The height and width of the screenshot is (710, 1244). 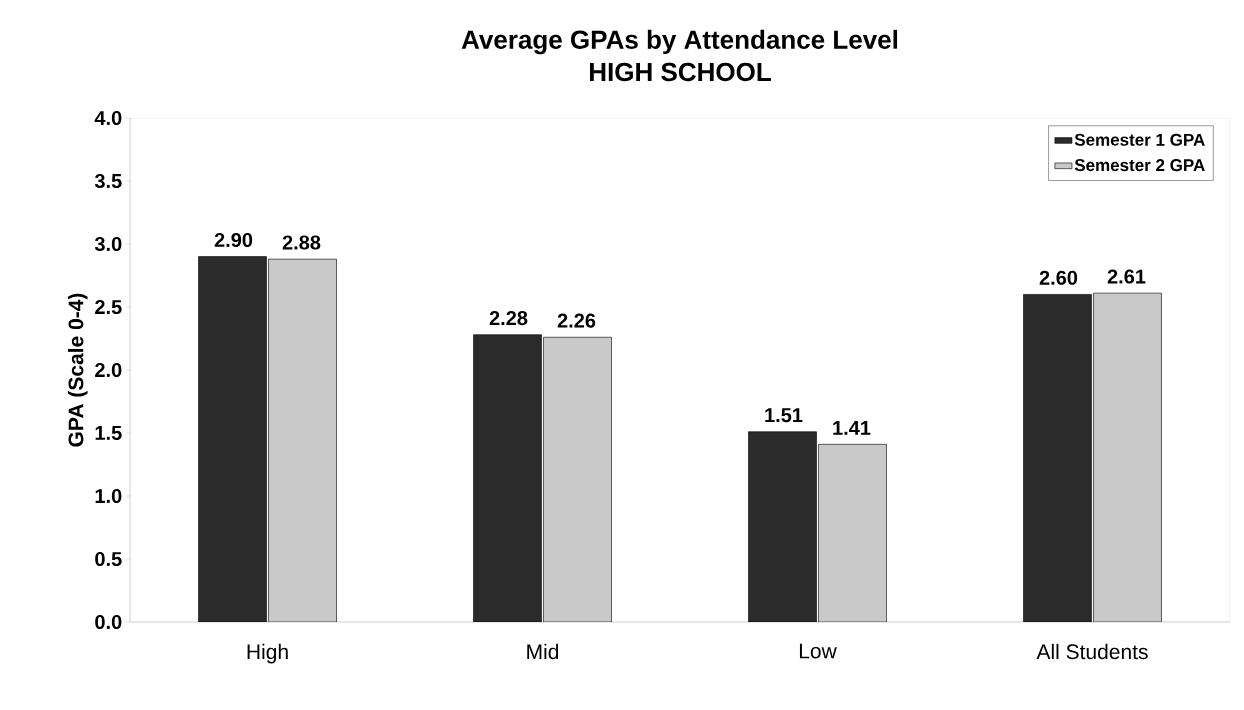 What do you see at coordinates (77, 370) in the screenshot?
I see `y-axis-title: GPA (Scale 0-4)` at bounding box center [77, 370].